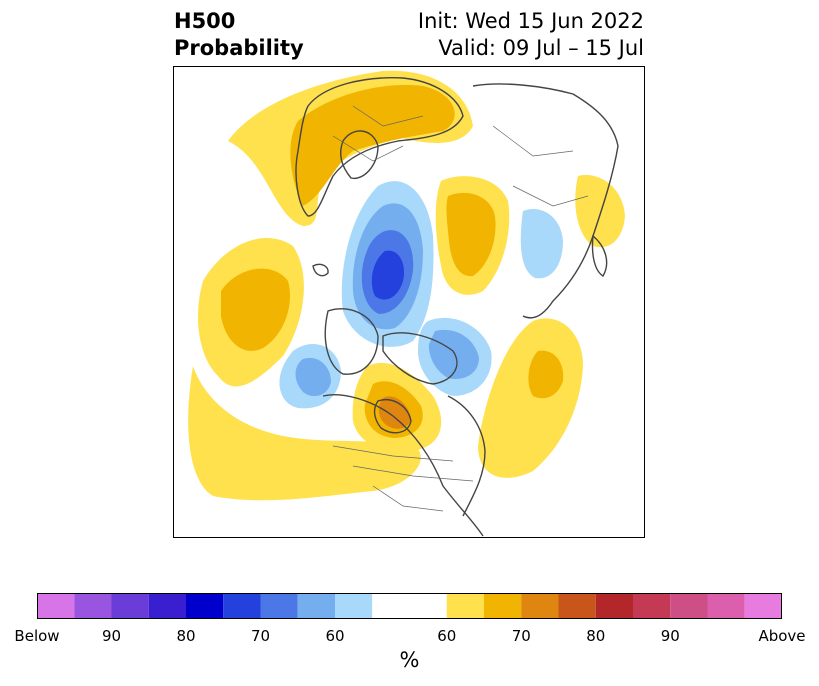 This screenshot has width=819, height=686. What do you see at coordinates (304, 433) in the screenshot?
I see `above-region-south-band` at bounding box center [304, 433].